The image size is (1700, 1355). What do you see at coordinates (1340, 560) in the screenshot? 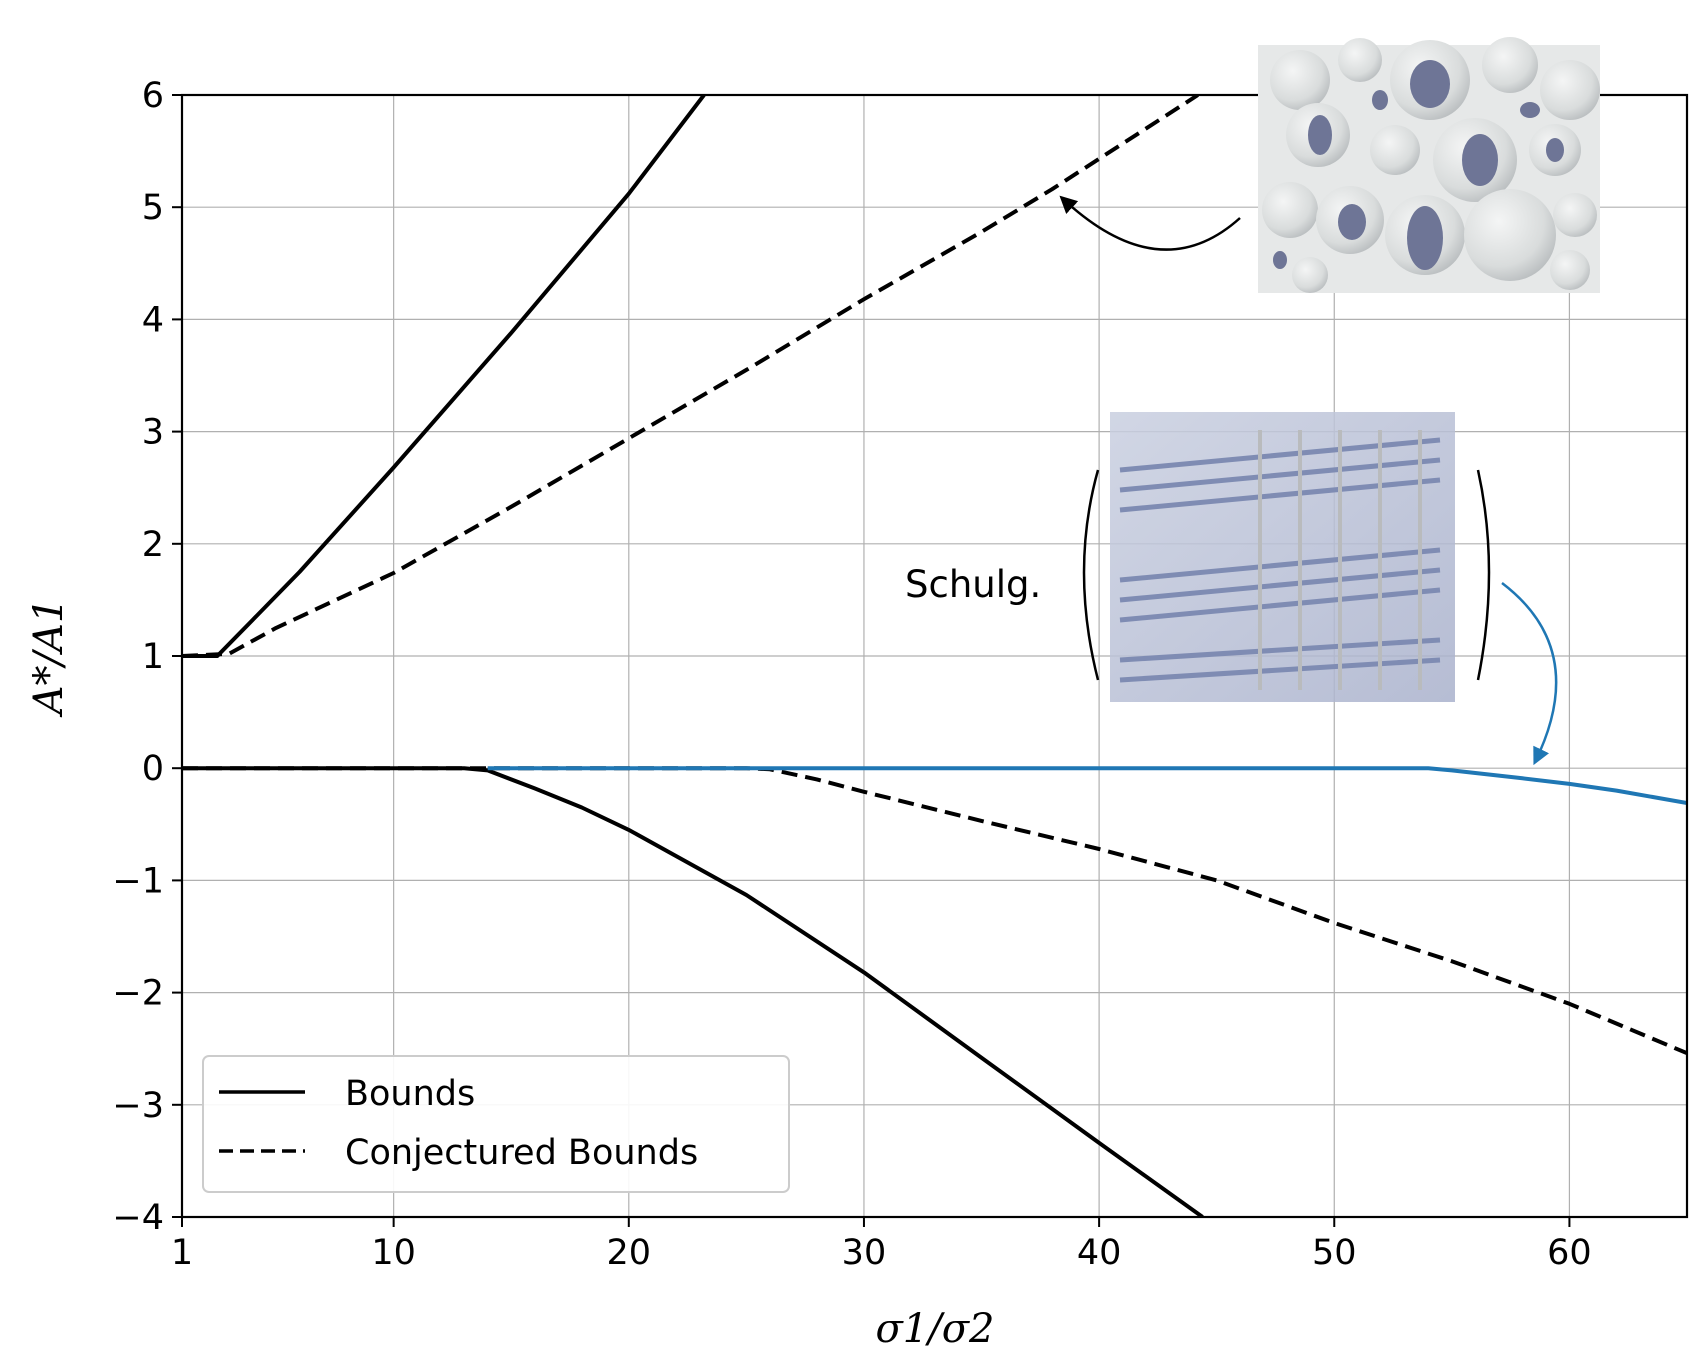
I see `lamellar-bars` at bounding box center [1340, 560].